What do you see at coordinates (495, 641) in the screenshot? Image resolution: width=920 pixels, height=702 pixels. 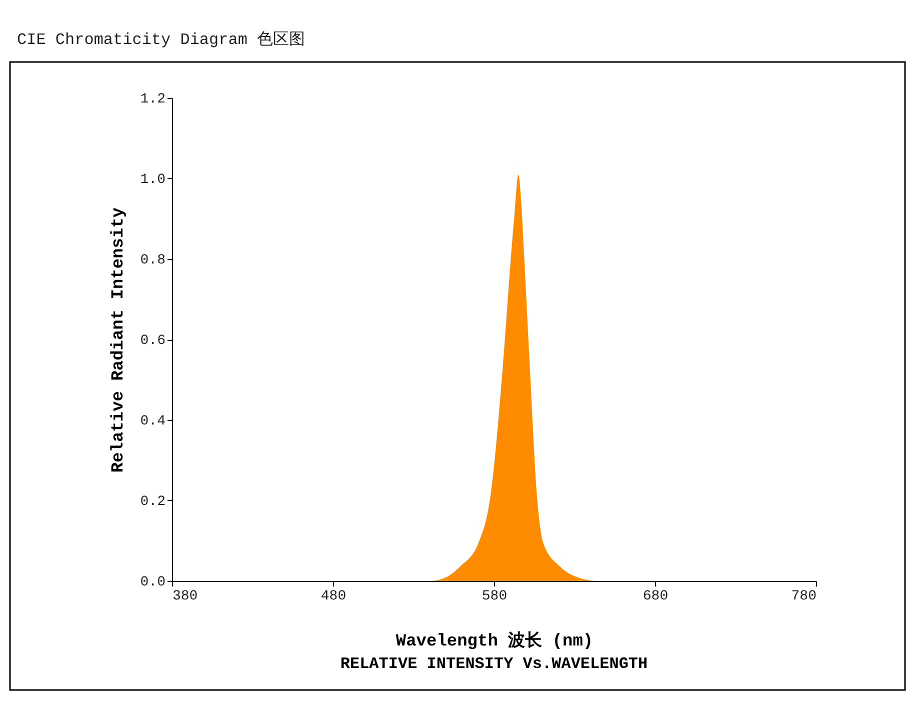 I see `x-axis-title: Wavelength 波长 (nm)` at bounding box center [495, 641].